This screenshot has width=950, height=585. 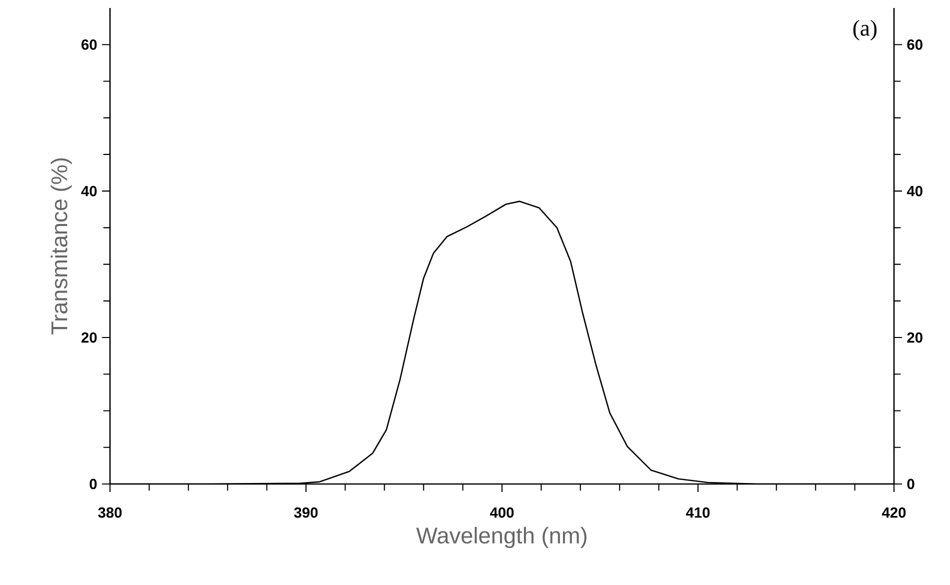 What do you see at coordinates (501, 537) in the screenshot?
I see `x-axis-title: Wavelength (nm)` at bounding box center [501, 537].